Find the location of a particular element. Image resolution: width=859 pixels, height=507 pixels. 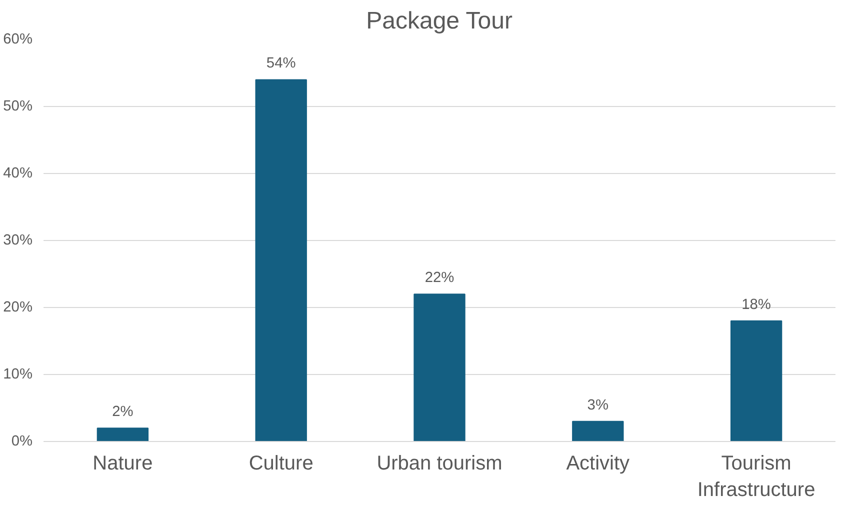

data-label: 18% is located at coordinates (756, 304).